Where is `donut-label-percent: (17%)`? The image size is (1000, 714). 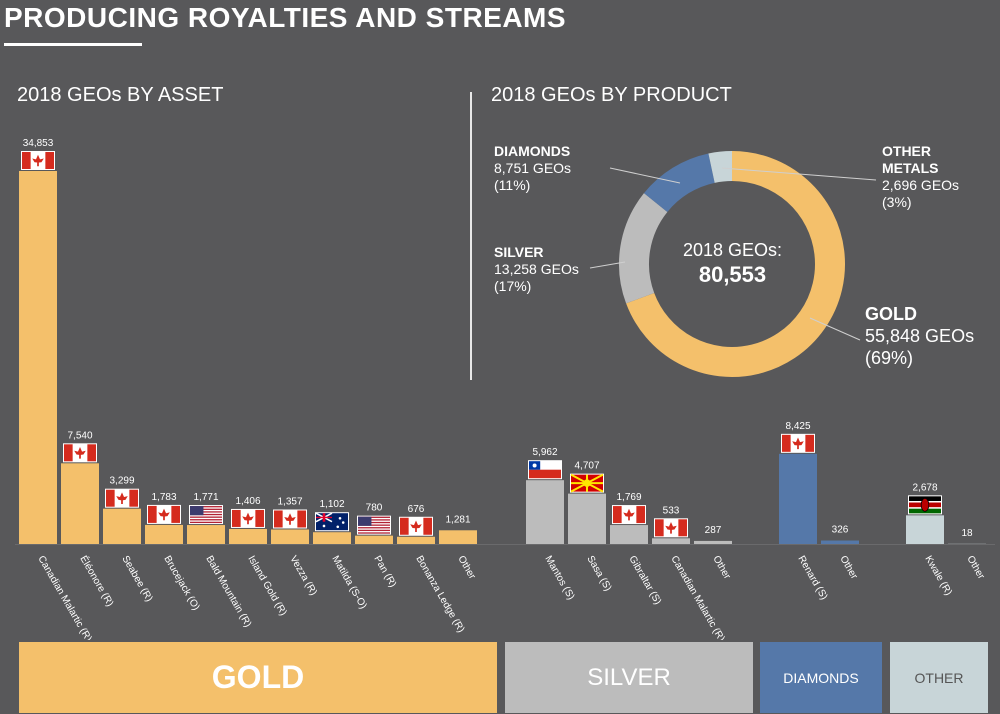
donut-label-percent: (17%) is located at coordinates (513, 286).